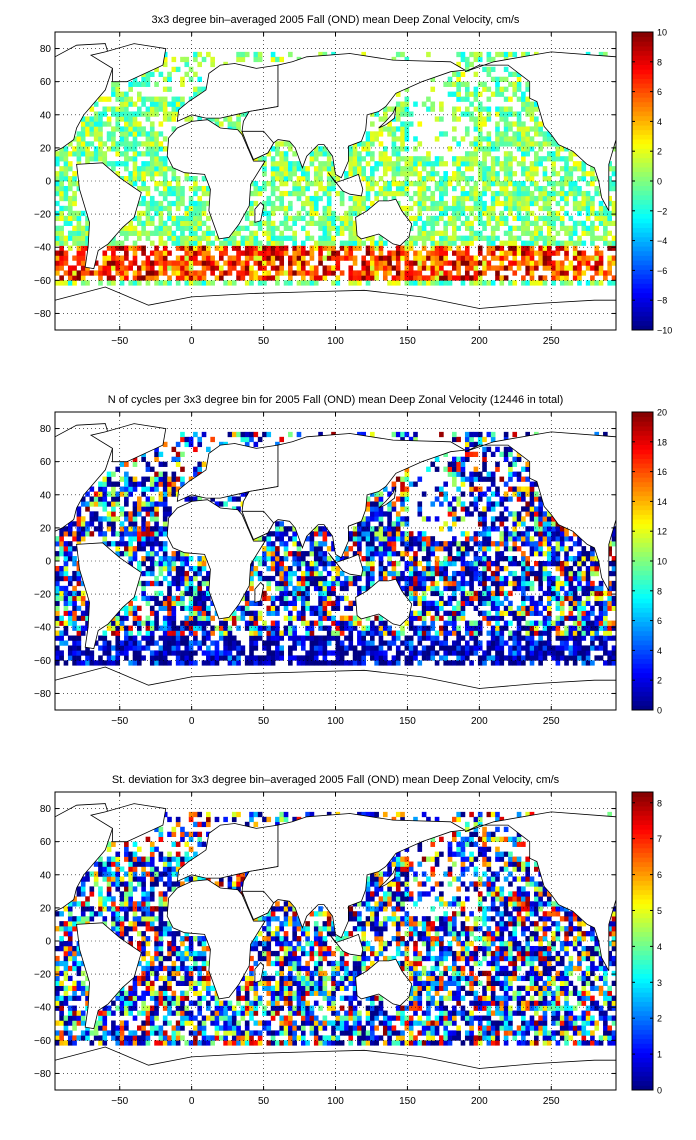 This screenshot has width=696, height=1140. I want to click on colorbar-step, so click(642, 249).